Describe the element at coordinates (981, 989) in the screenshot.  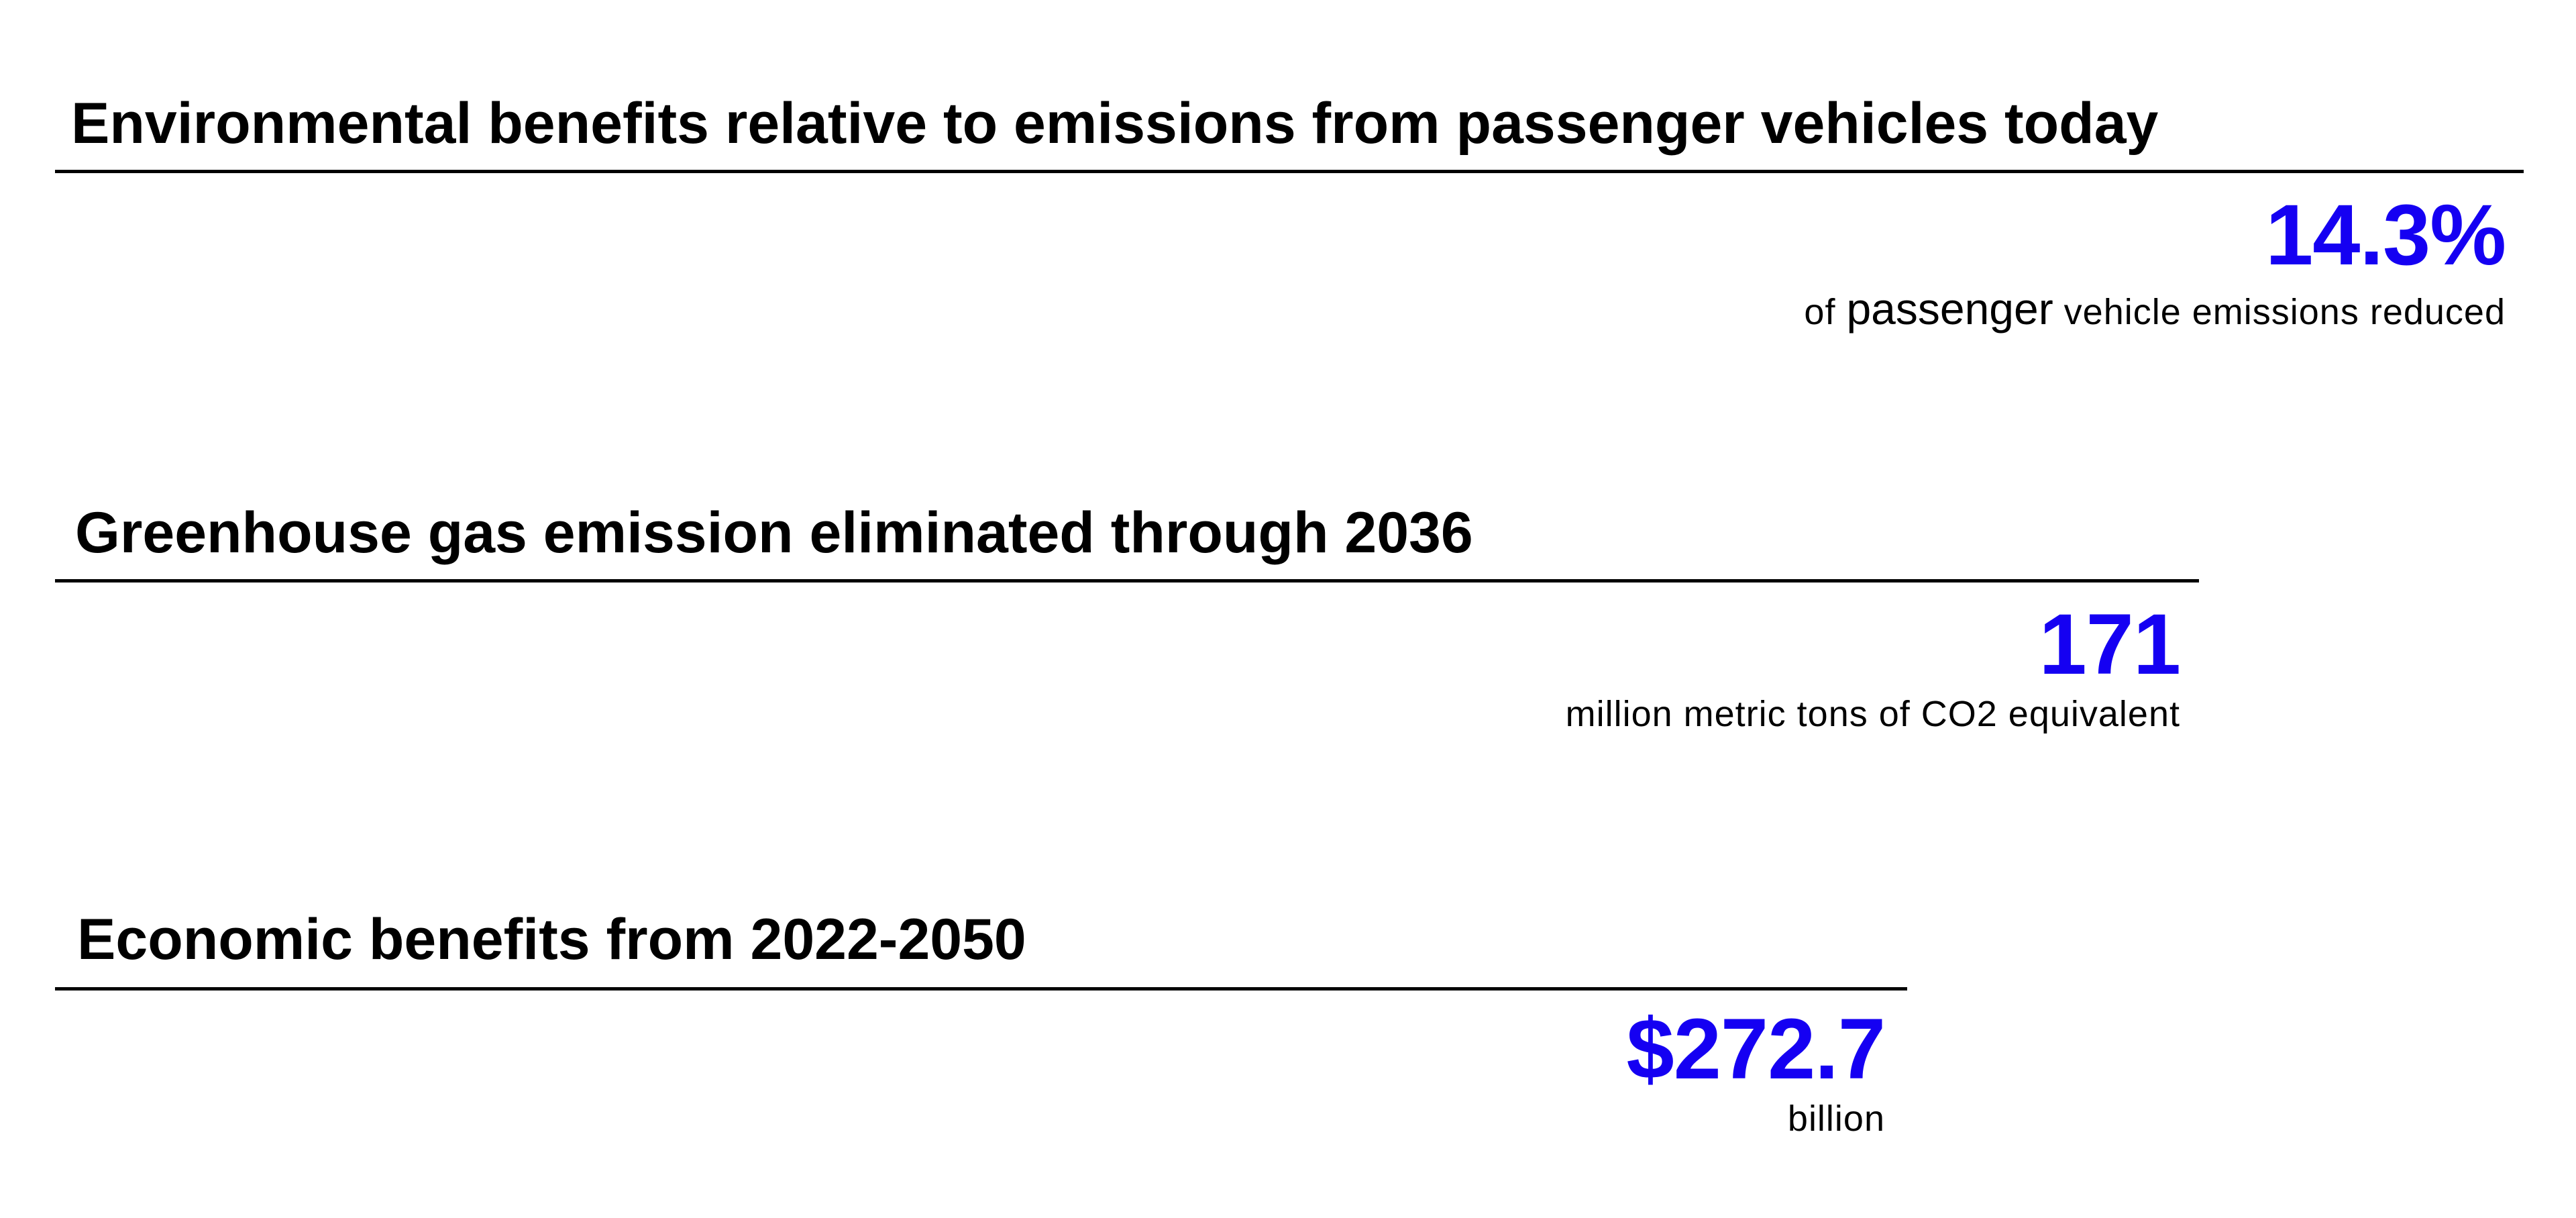
I see `economic-benefits-divider` at that location.